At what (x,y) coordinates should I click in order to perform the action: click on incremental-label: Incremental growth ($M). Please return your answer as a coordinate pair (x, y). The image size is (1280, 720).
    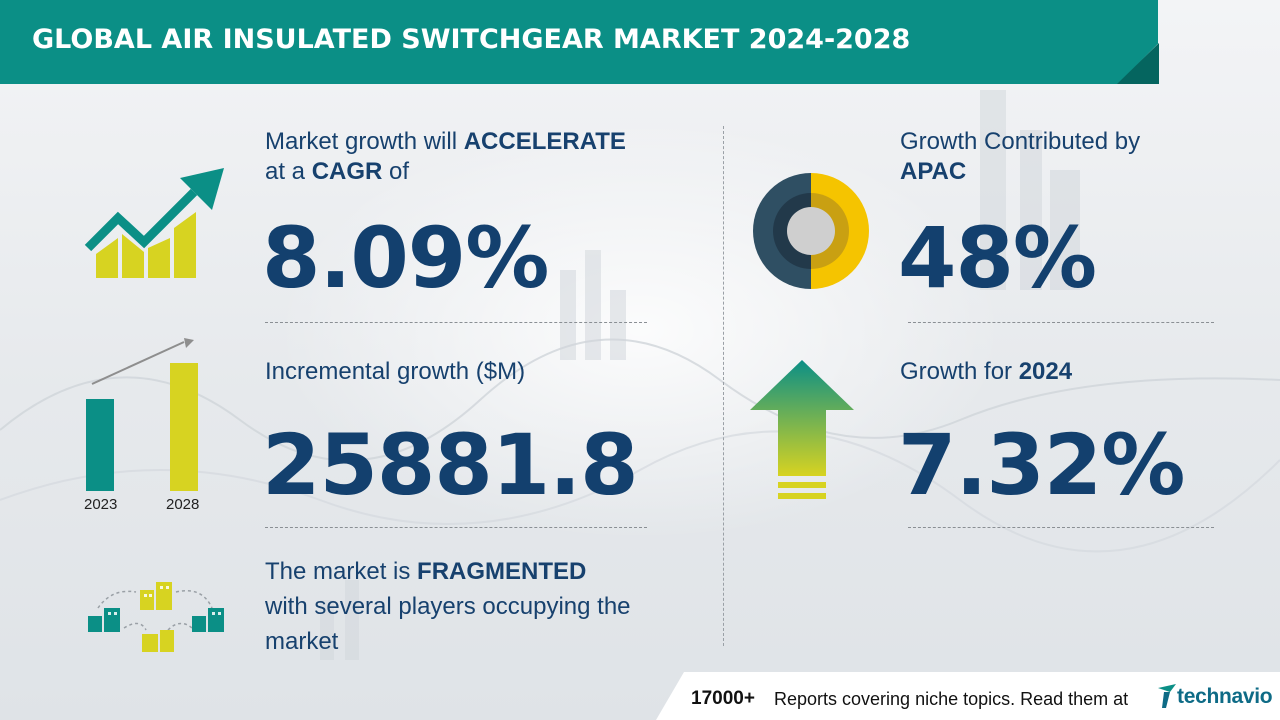
    Looking at the image, I should click on (395, 371).